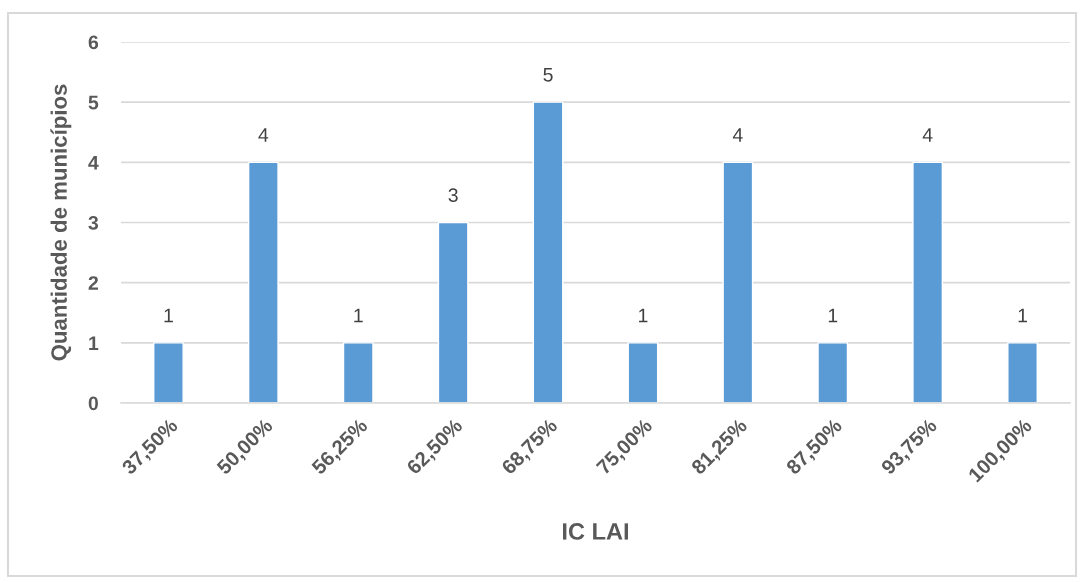 This screenshot has width=1085, height=583. Describe the element at coordinates (93, 403) in the screenshot. I see `y-tick-label: 0` at that location.